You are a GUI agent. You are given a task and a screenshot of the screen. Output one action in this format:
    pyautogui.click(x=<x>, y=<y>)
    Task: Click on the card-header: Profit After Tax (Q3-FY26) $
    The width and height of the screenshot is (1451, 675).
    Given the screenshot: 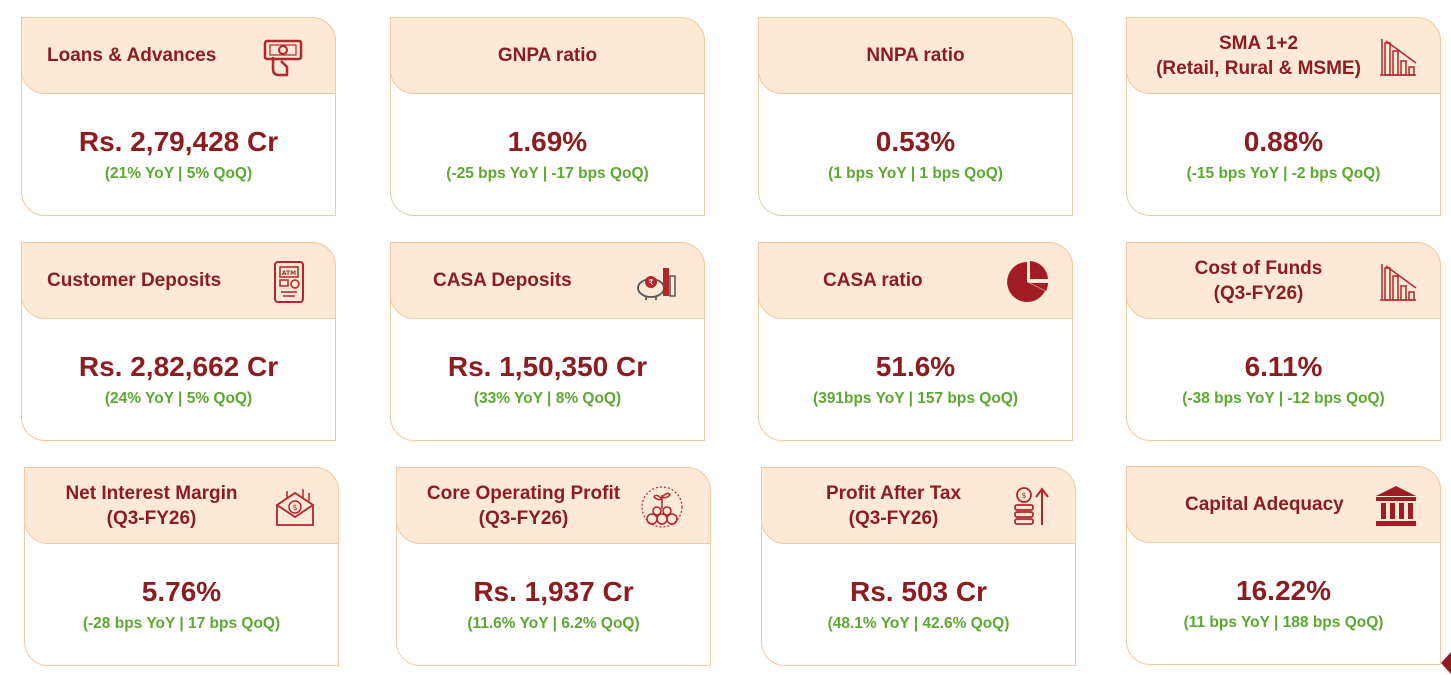 What is the action you would take?
    pyautogui.click(x=918, y=505)
    